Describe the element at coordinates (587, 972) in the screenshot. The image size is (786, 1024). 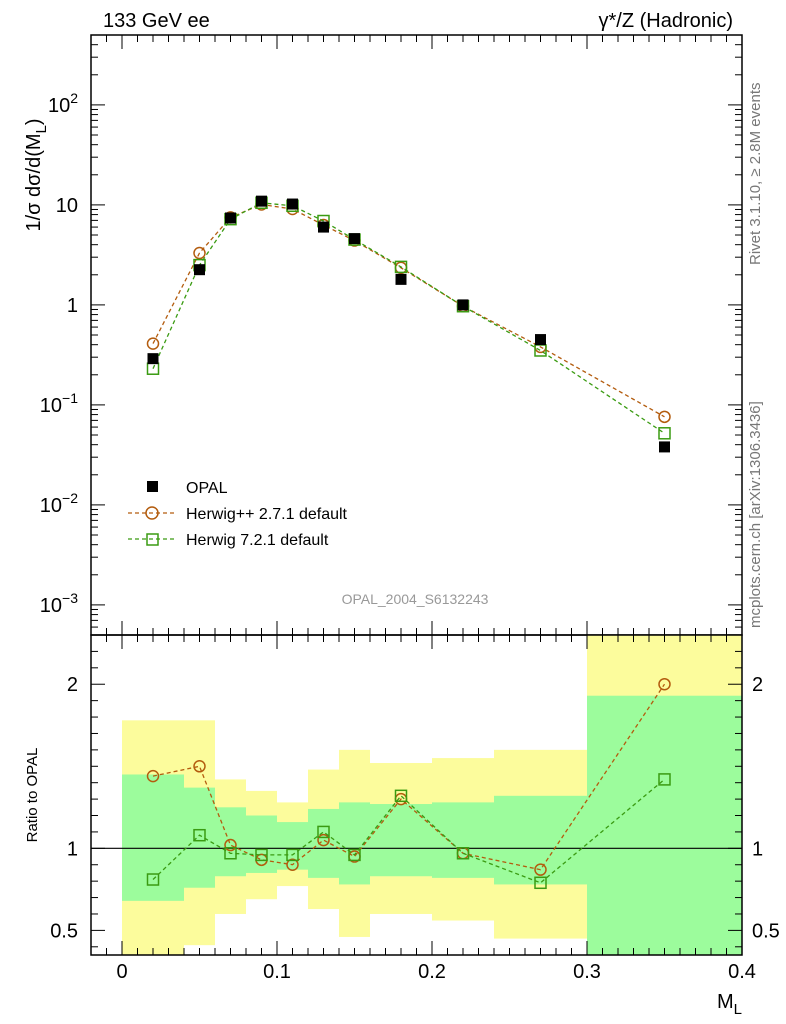
I see `x-tick-label-3: 0.3` at that location.